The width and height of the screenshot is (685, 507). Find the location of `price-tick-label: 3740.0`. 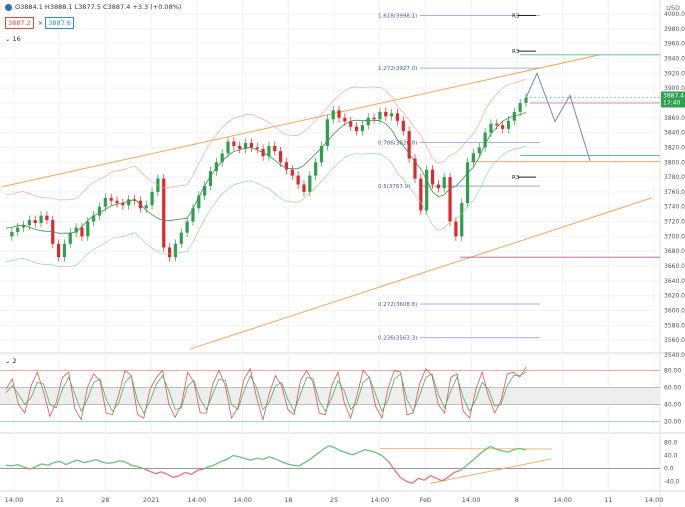

price-tick-label: 3740.0 is located at coordinates (674, 207).